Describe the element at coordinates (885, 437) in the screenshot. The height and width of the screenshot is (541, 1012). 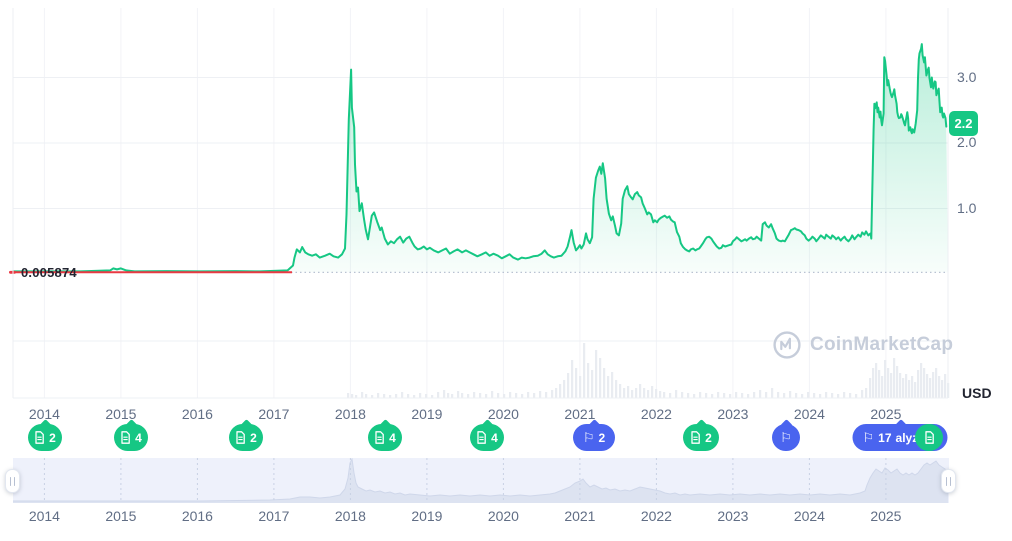
I see `badge-count: 17` at that location.